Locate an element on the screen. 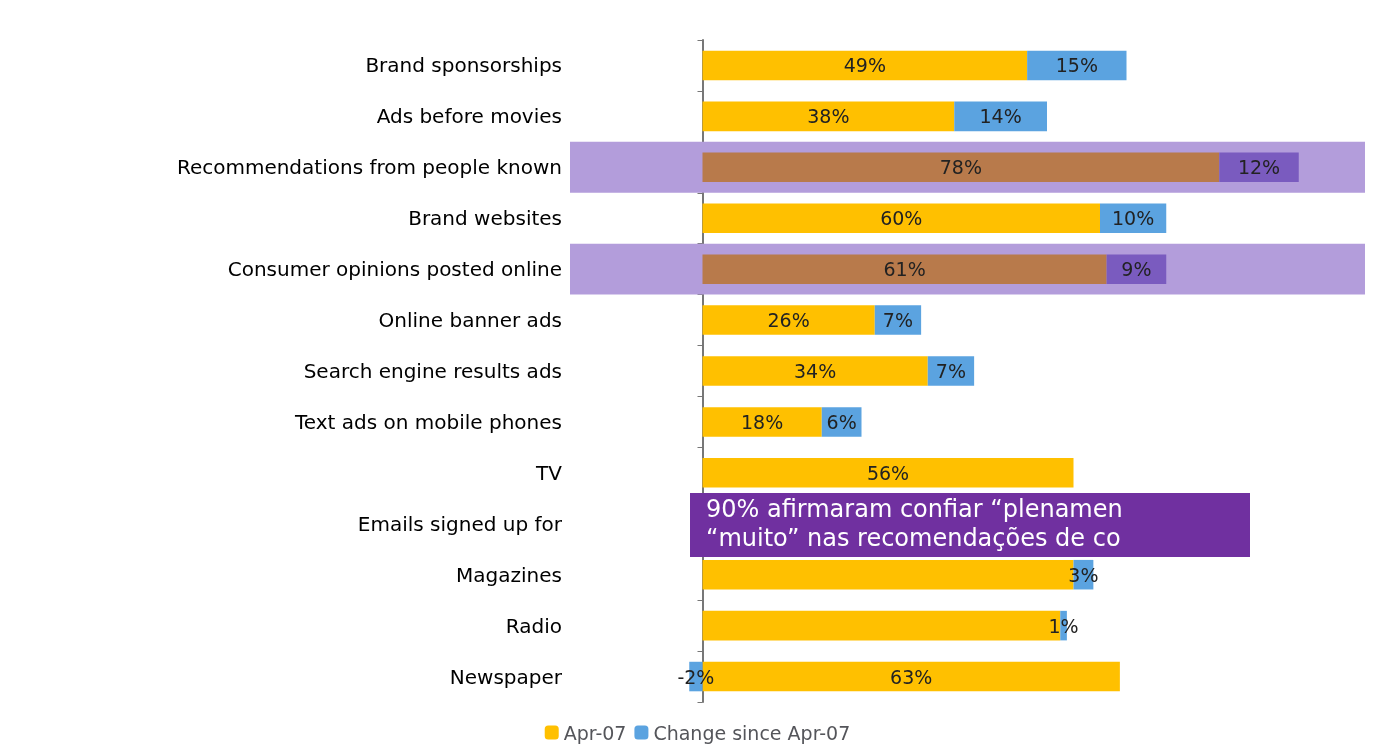  legend-label: Apr-07 is located at coordinates (595, 732).